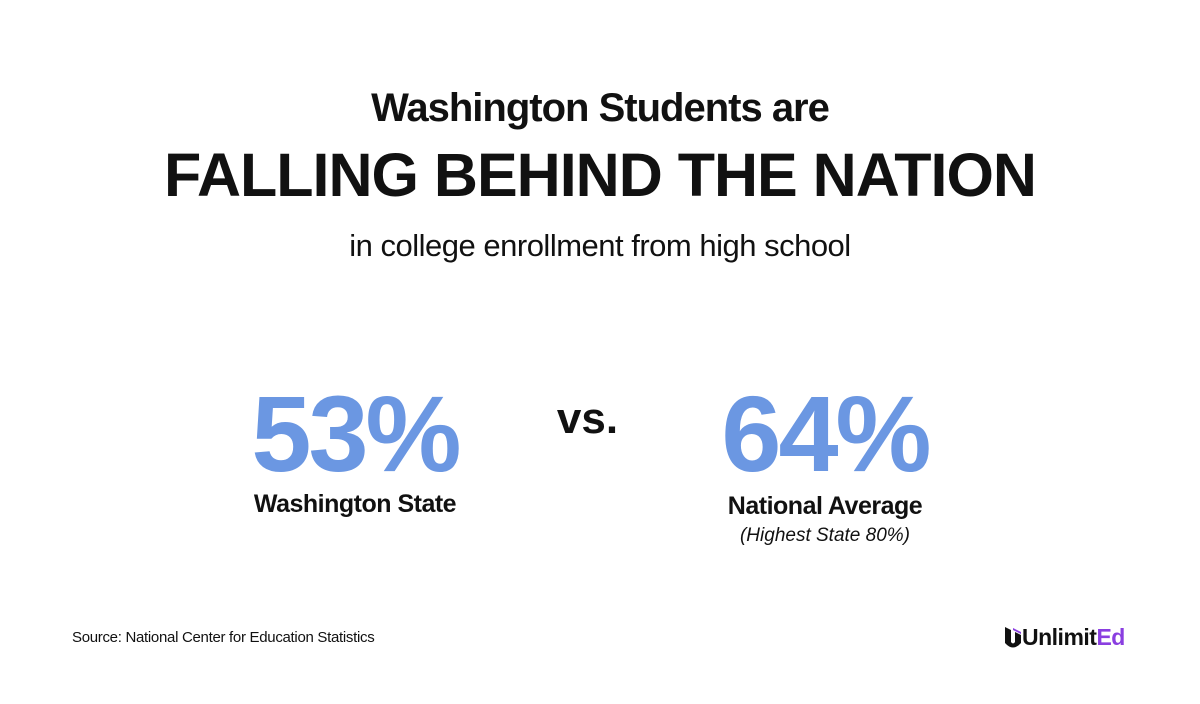  I want to click on stat-label: National Average, so click(825, 506).